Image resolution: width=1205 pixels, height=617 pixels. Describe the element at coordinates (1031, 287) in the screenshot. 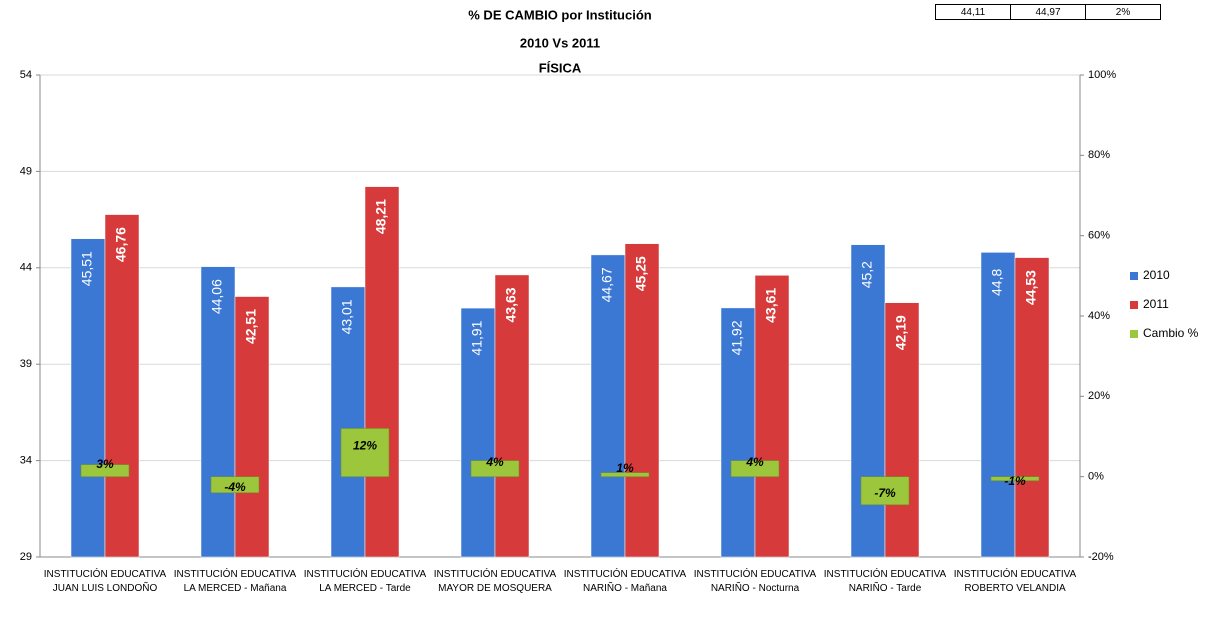

I see `value-label: 44,53` at that location.